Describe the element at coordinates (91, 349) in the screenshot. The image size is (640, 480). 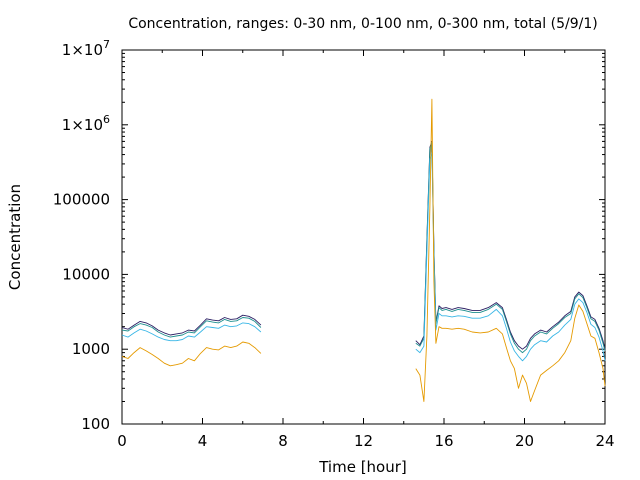
I see `y-tick-label: 1000` at that location.